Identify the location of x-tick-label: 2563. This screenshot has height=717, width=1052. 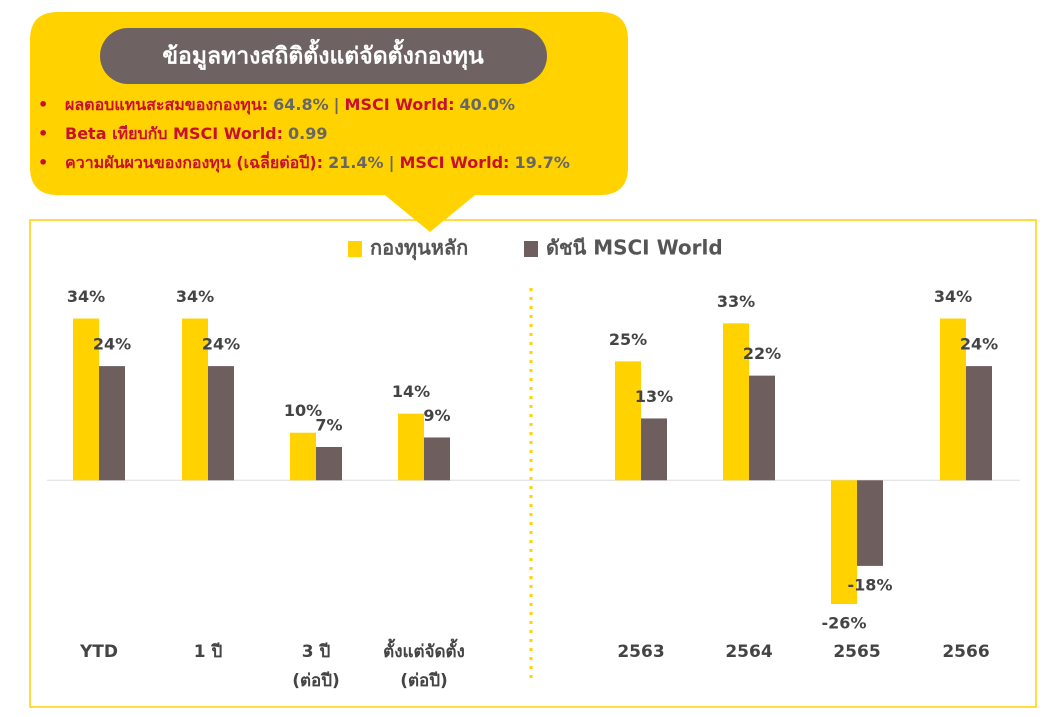
(640, 652).